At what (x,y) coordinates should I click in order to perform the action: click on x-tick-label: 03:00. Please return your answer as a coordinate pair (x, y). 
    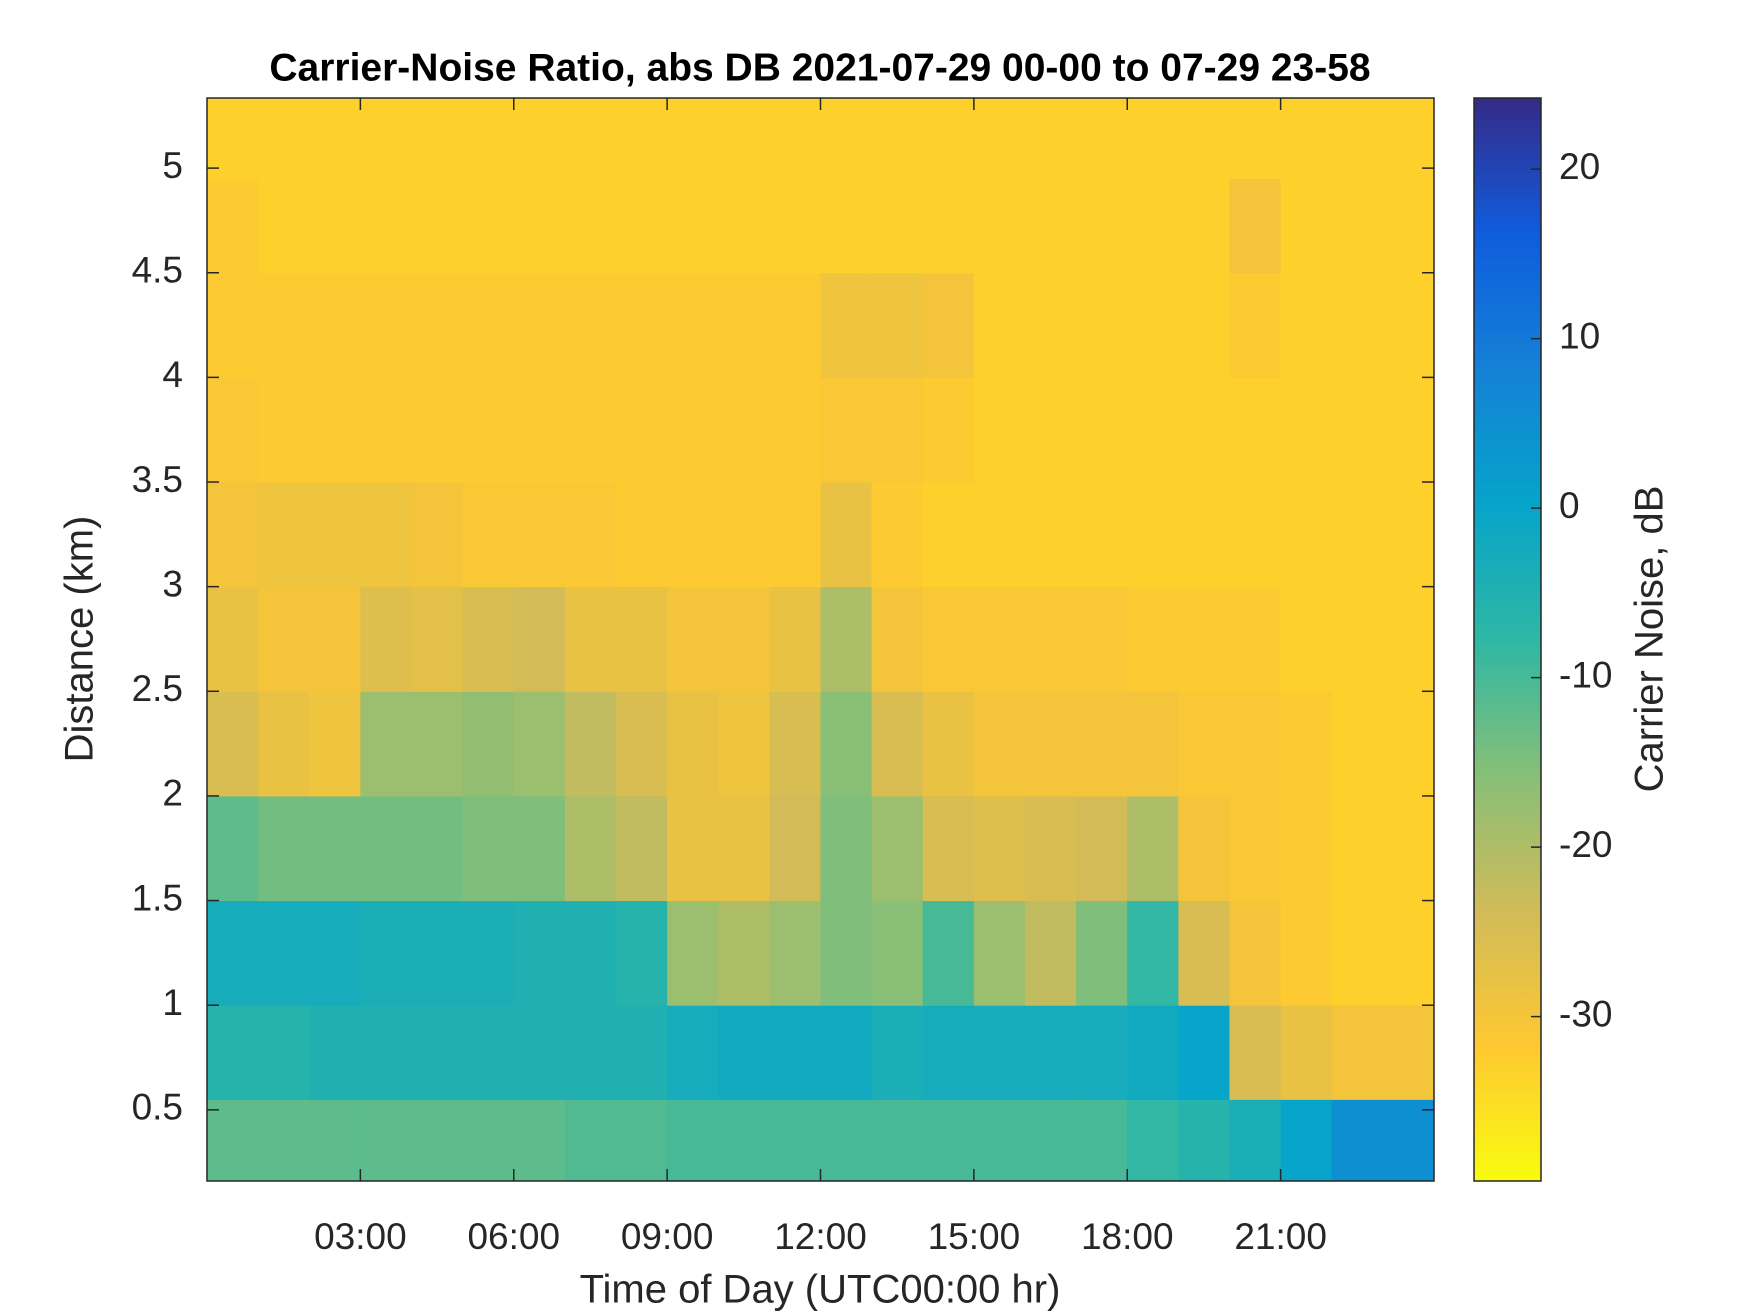
    Looking at the image, I should click on (360, 1236).